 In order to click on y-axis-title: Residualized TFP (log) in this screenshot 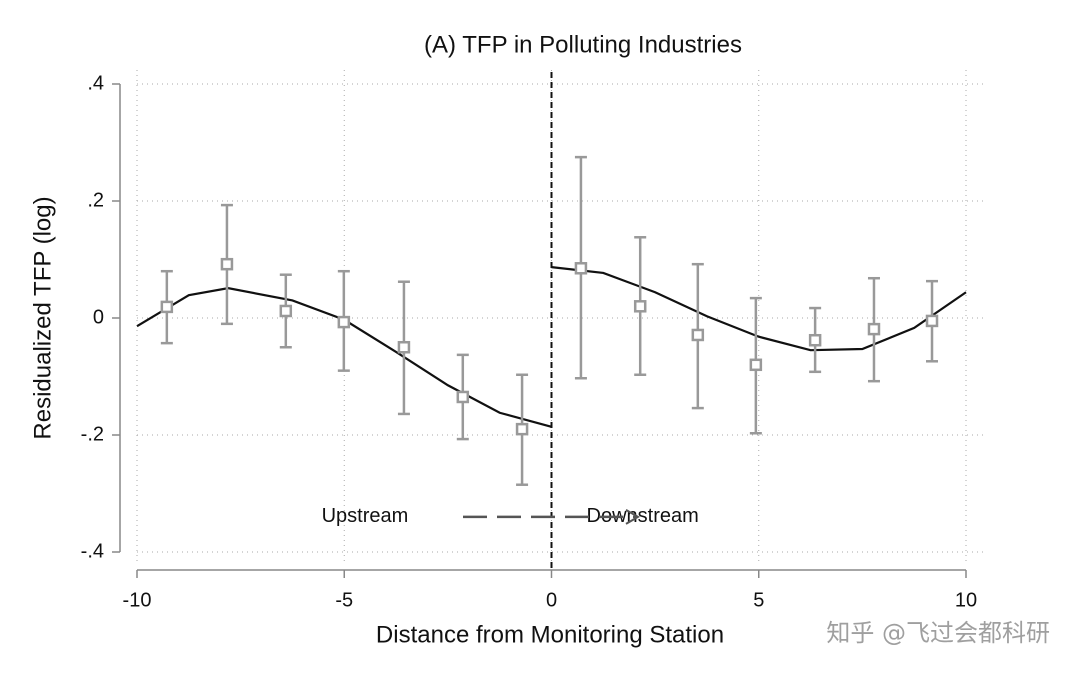, I will do `click(42, 317)`.